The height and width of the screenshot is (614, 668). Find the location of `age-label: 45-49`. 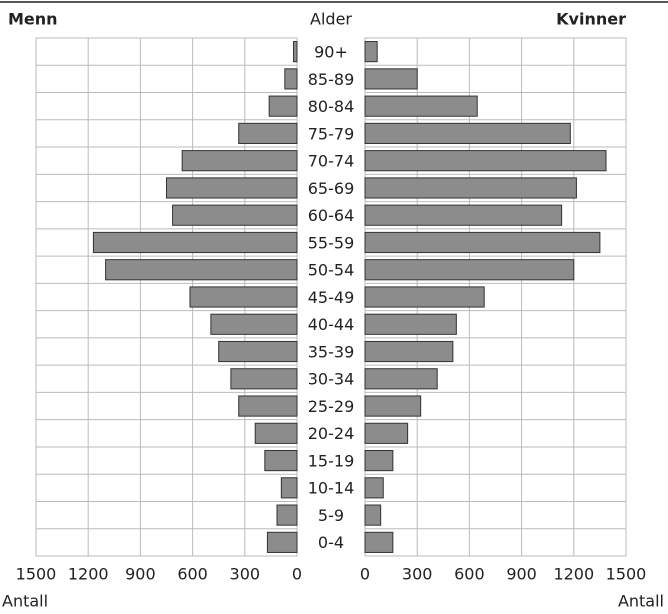

age-label: 45-49 is located at coordinates (331, 297).